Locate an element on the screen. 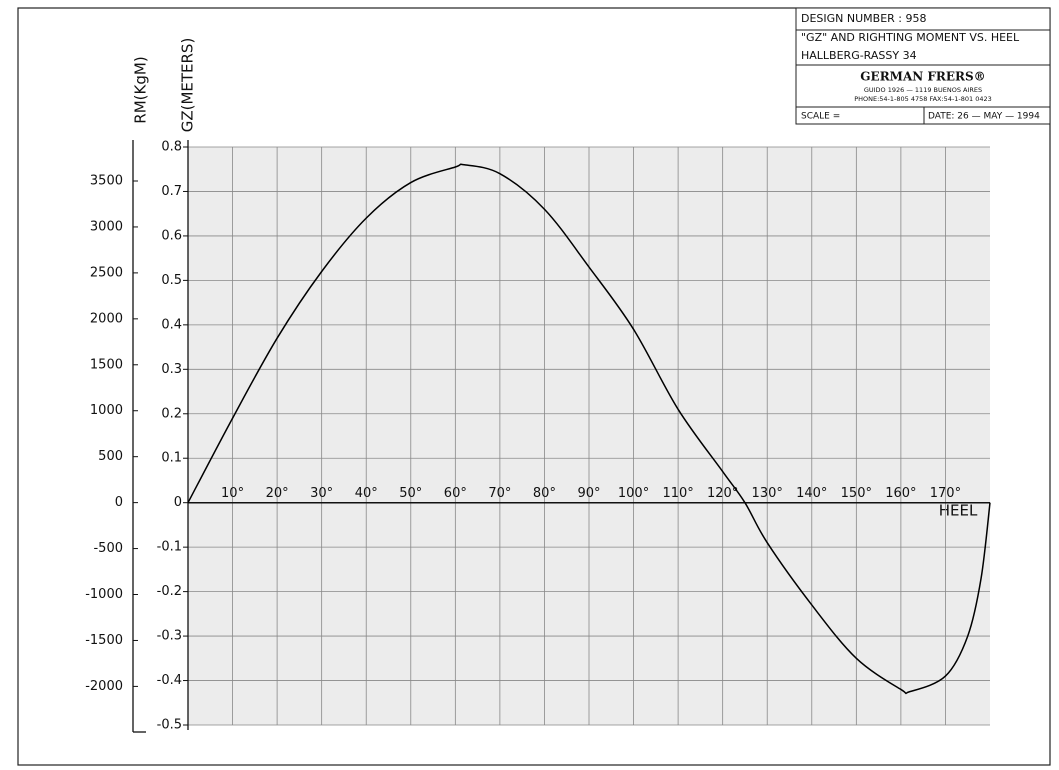 The image size is (1059, 770). y2-tick-label: 3000 is located at coordinates (106, 226).